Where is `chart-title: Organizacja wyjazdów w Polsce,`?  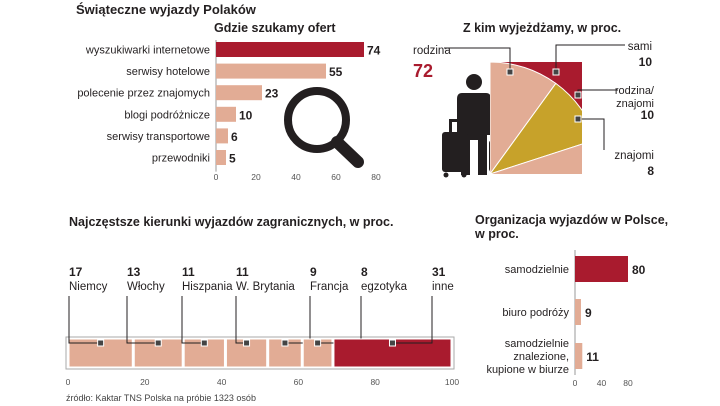 chart-title: Organizacja wyjazdów w Polsce, is located at coordinates (571, 220).